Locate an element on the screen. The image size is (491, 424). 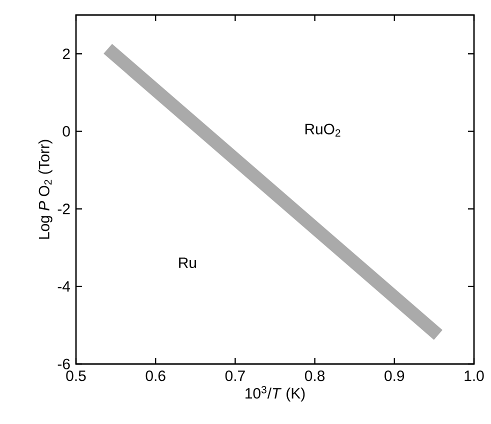
x-tick-label: 0.7 is located at coordinates (235, 376).